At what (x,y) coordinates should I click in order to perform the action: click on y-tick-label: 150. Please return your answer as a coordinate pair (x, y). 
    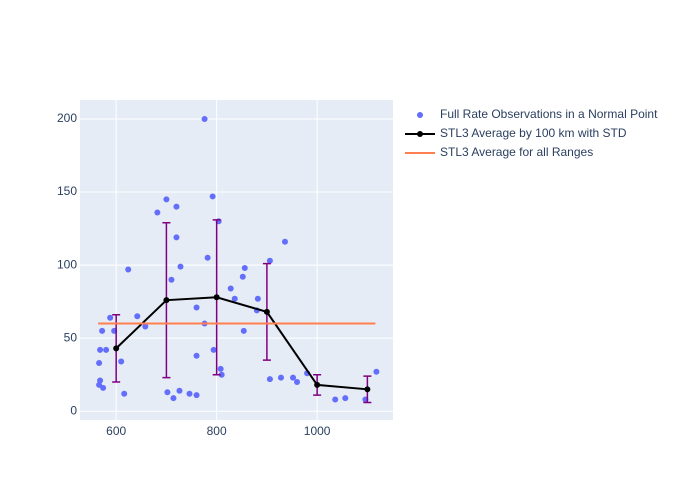
    Looking at the image, I should click on (67, 191).